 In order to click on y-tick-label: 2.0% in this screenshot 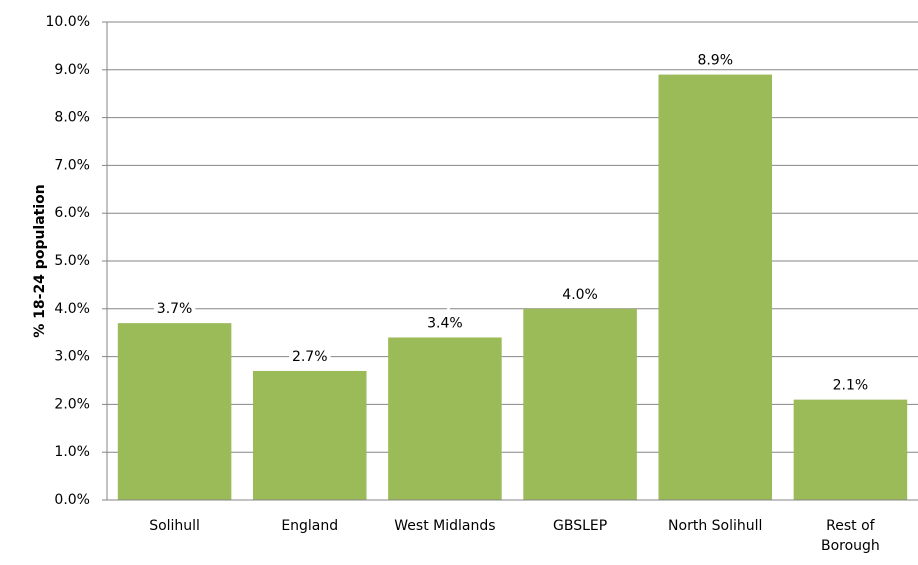, I will do `click(72, 404)`.